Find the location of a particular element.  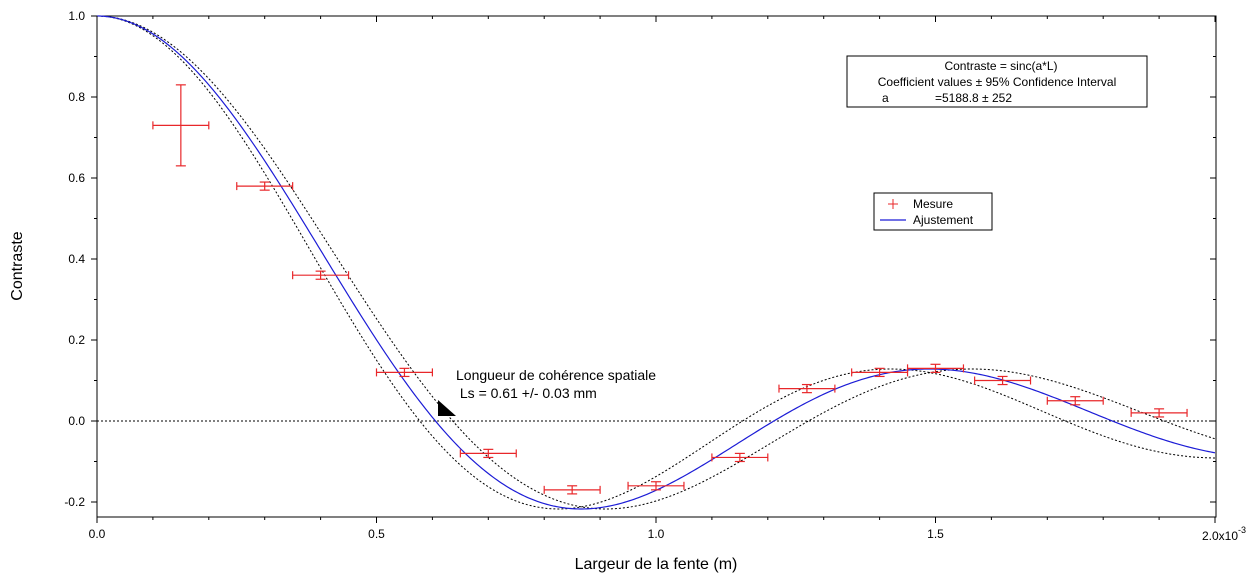

x-tick-label: 0.5 is located at coordinates (376, 534).